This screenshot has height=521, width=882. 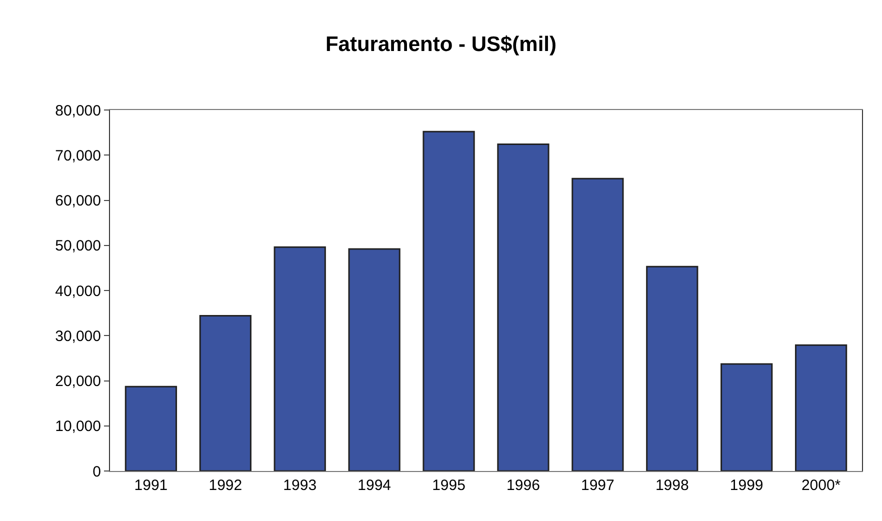 I want to click on y-tick-label: 80,000, so click(x=78, y=111).